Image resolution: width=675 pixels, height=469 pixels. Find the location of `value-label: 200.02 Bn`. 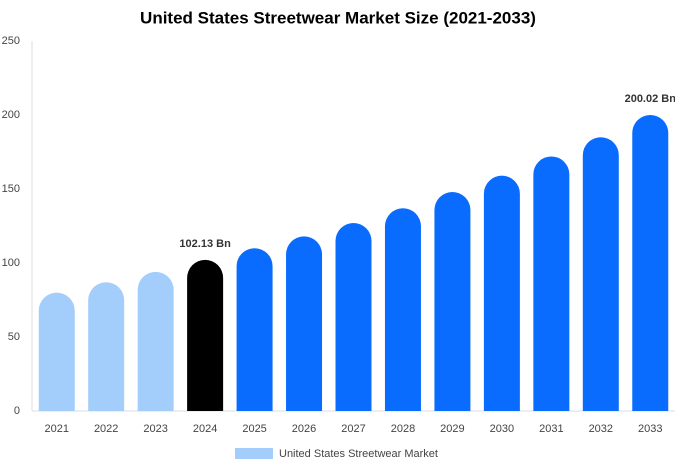

value-label: 200.02 Bn is located at coordinates (650, 99).